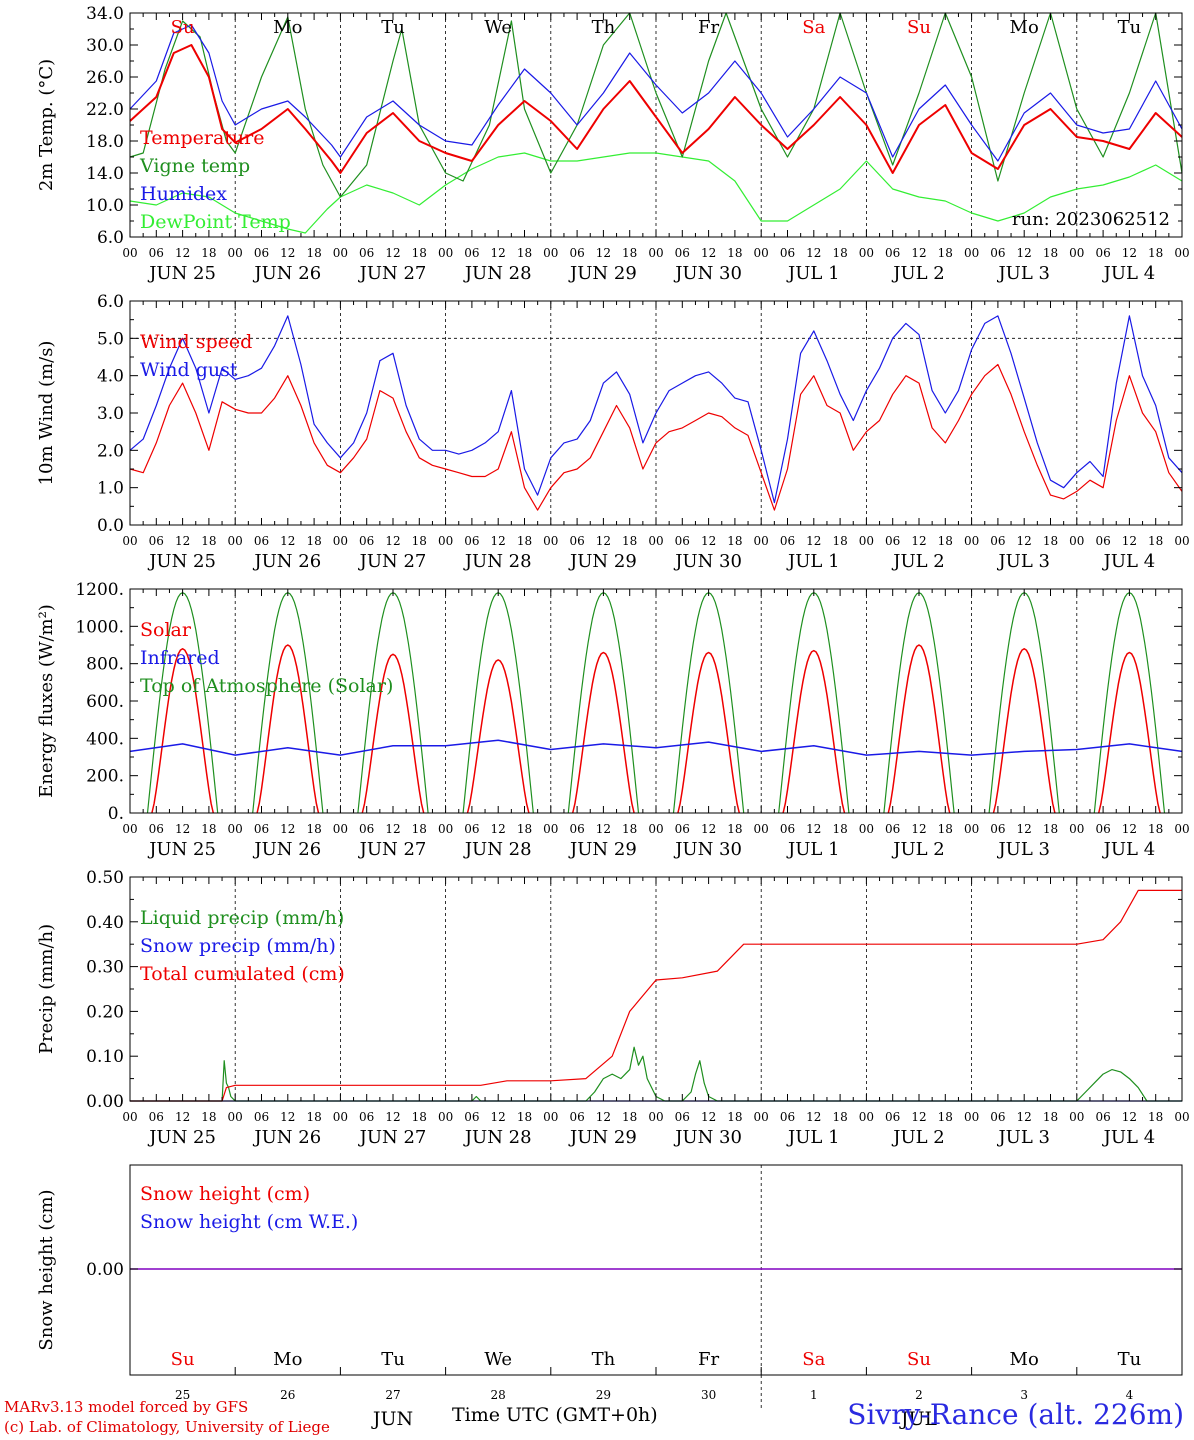 The width and height of the screenshot is (1194, 1440). Describe the element at coordinates (105, 878) in the screenshot. I see `y-tick-label: 0.50` at that location.